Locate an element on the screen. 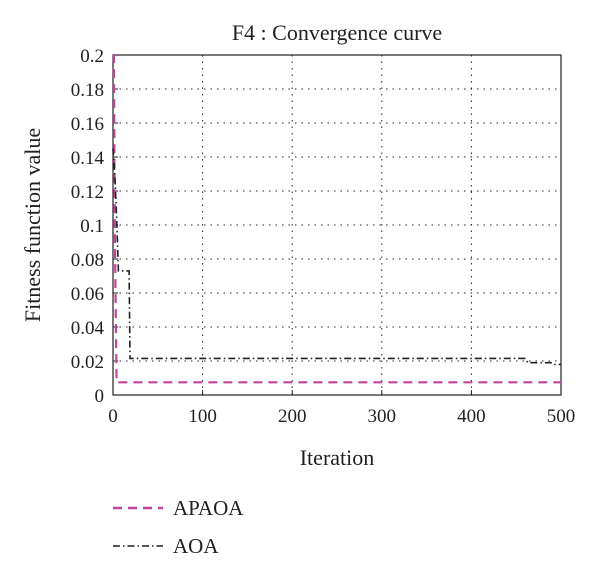  y-axis-label: Fitness function value is located at coordinates (32, 225).